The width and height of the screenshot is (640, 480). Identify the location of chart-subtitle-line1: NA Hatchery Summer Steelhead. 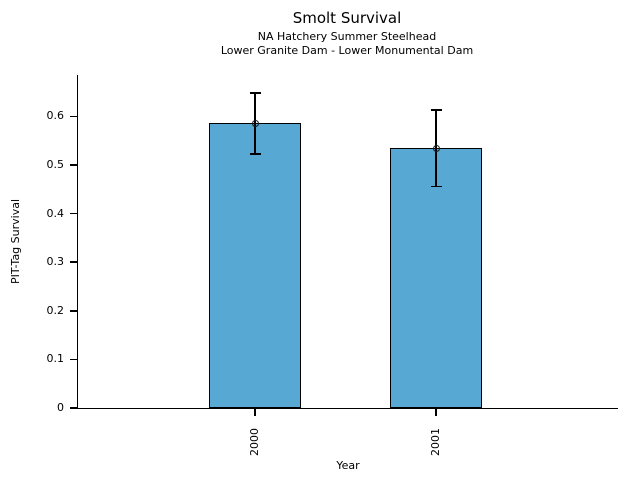
(347, 36).